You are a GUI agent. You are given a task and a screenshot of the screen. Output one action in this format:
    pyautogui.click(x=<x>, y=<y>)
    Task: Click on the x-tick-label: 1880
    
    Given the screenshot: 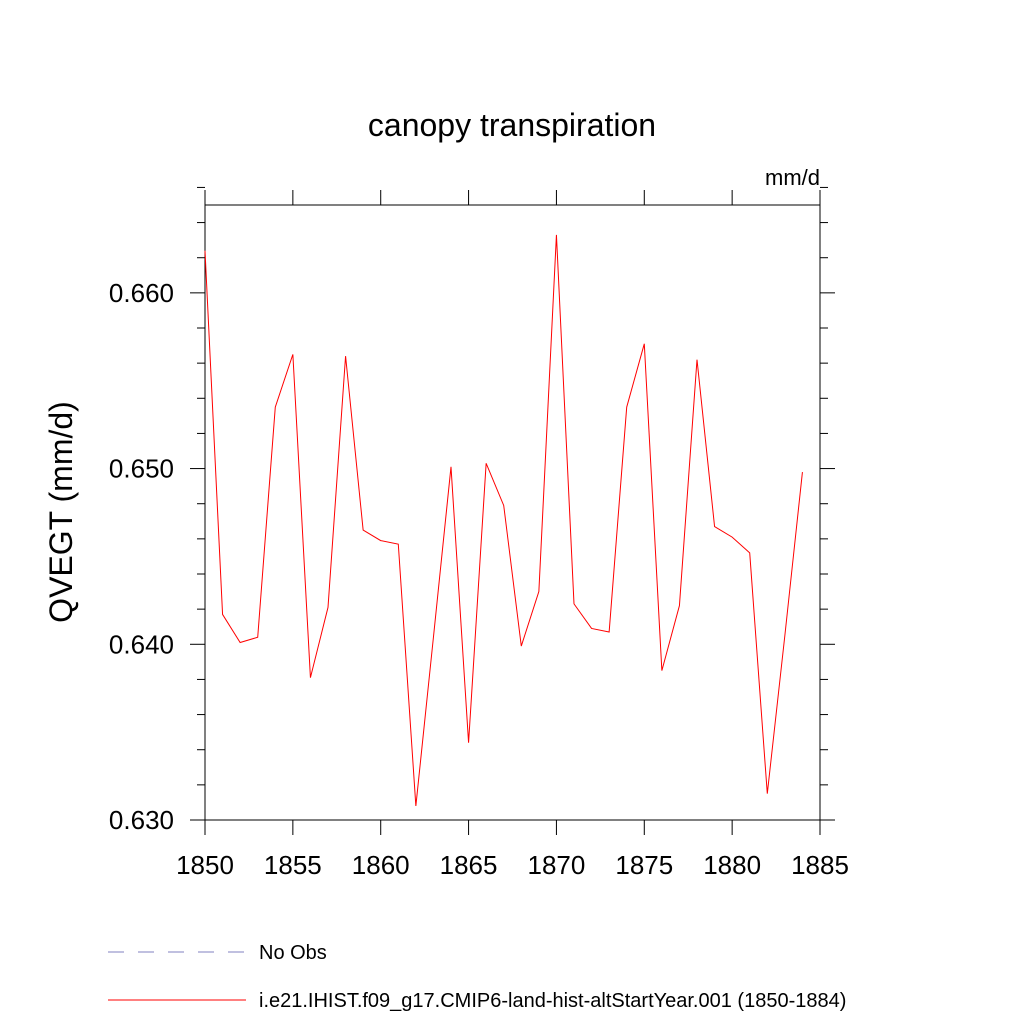 What is the action you would take?
    pyautogui.click(x=732, y=865)
    